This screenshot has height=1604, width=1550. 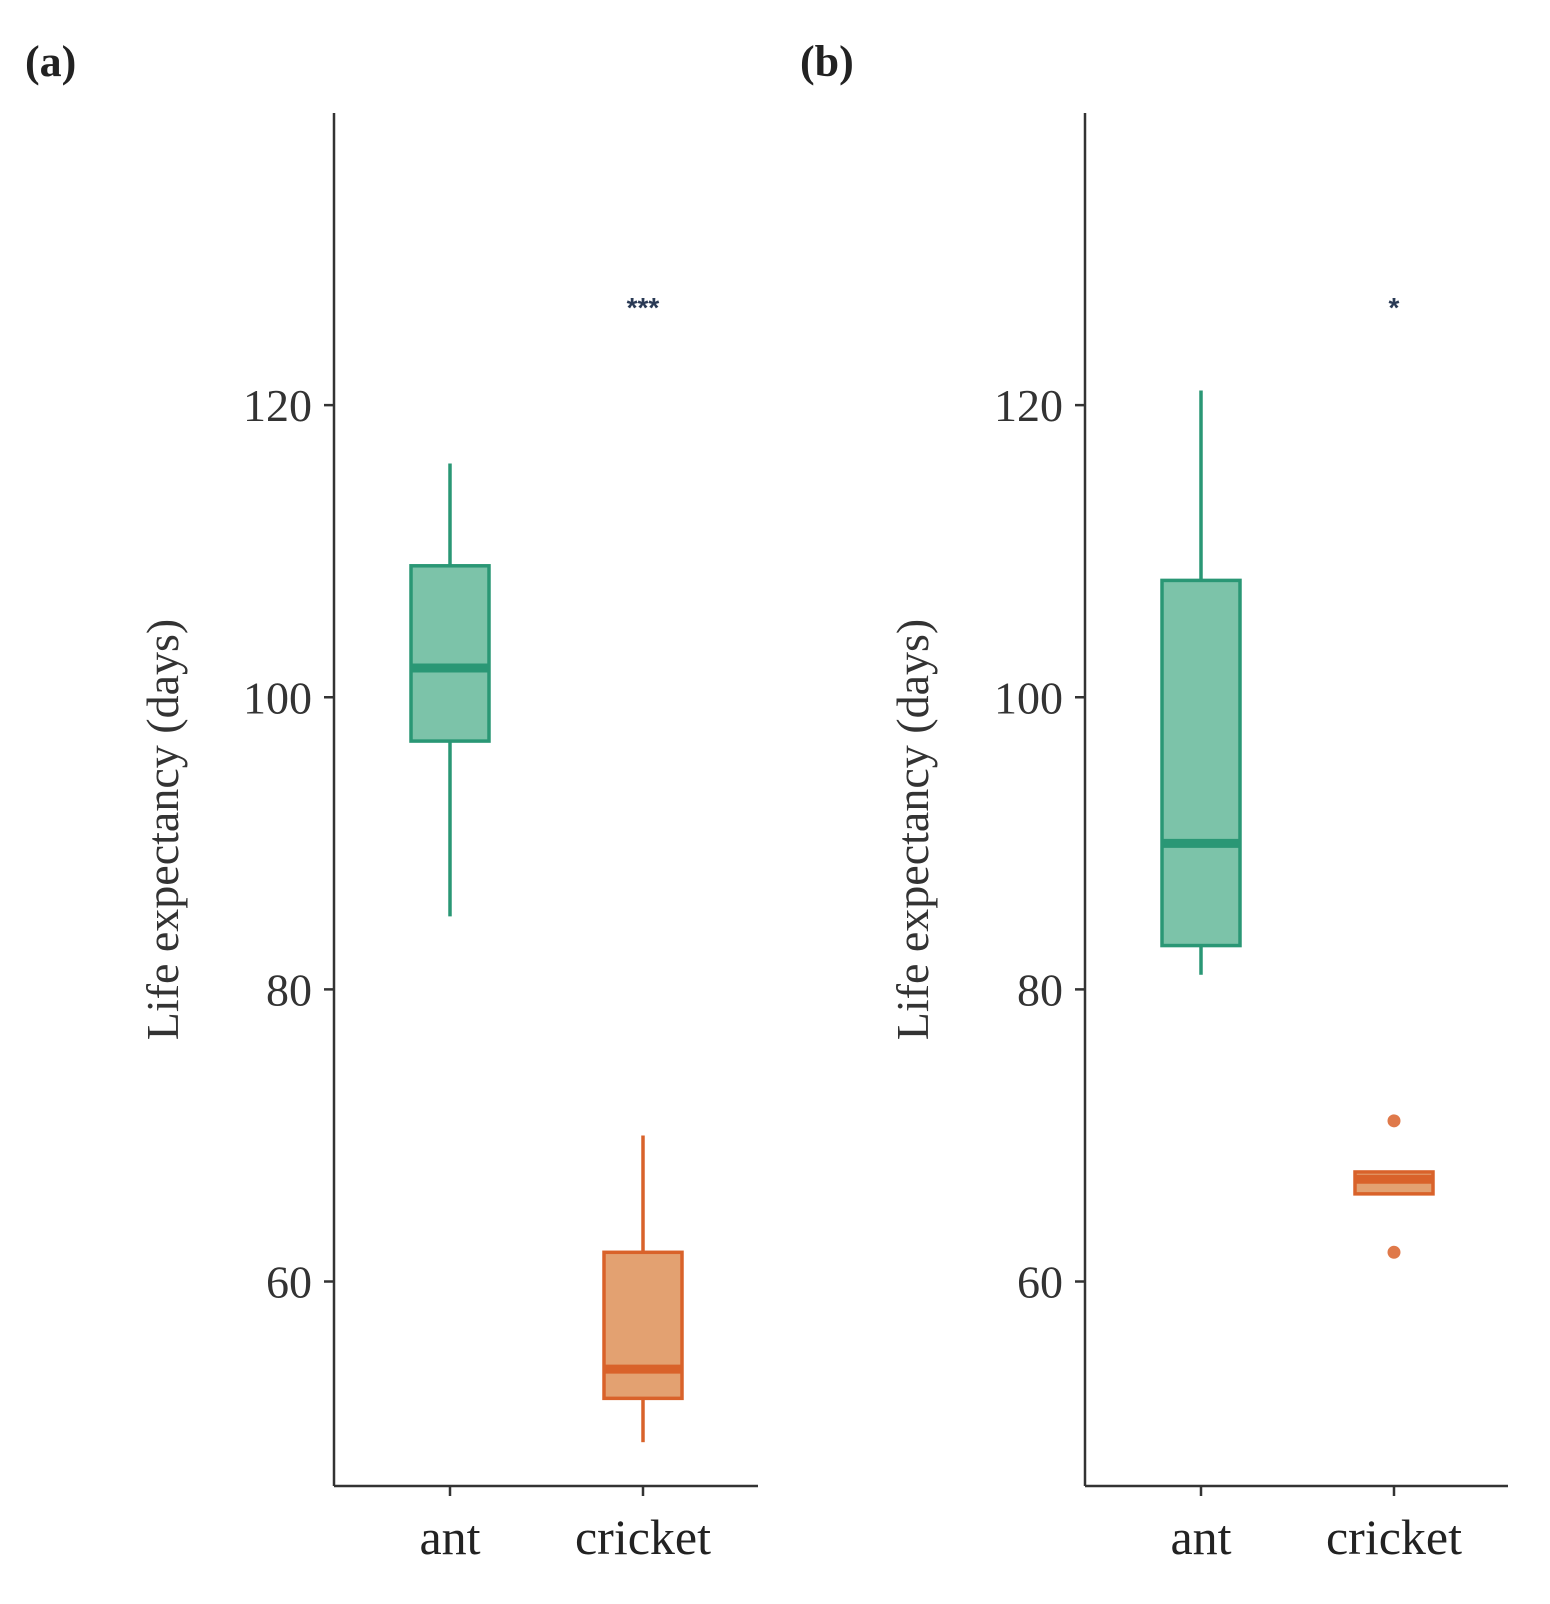 What do you see at coordinates (50, 61) in the screenshot?
I see `panel-label: (a)` at bounding box center [50, 61].